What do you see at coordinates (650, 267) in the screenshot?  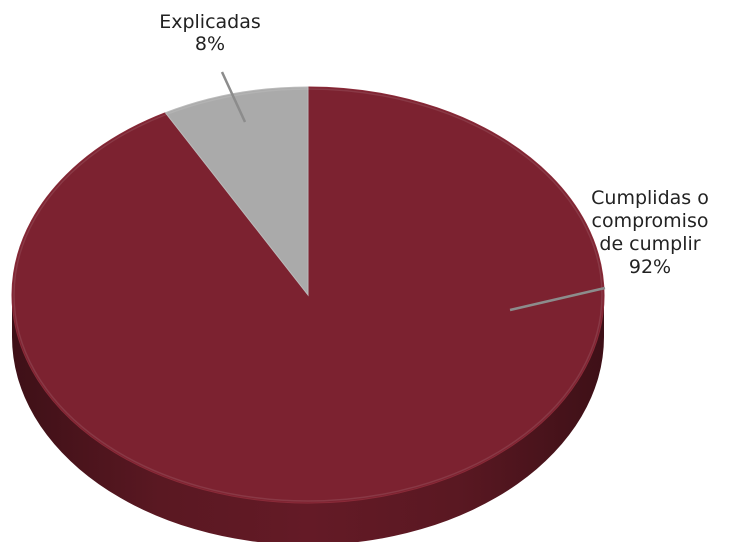 I see `data-label-value-0: 92%` at bounding box center [650, 267].